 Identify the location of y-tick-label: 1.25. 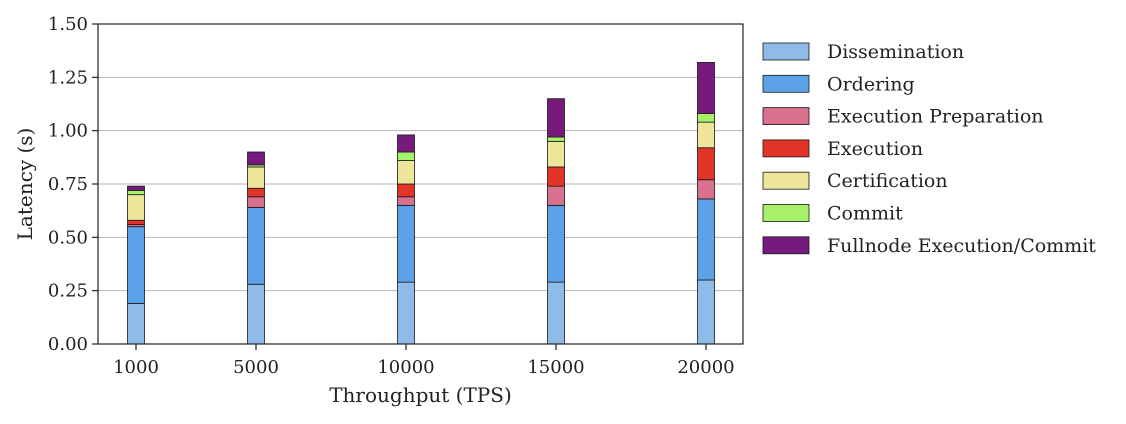
(68, 77).